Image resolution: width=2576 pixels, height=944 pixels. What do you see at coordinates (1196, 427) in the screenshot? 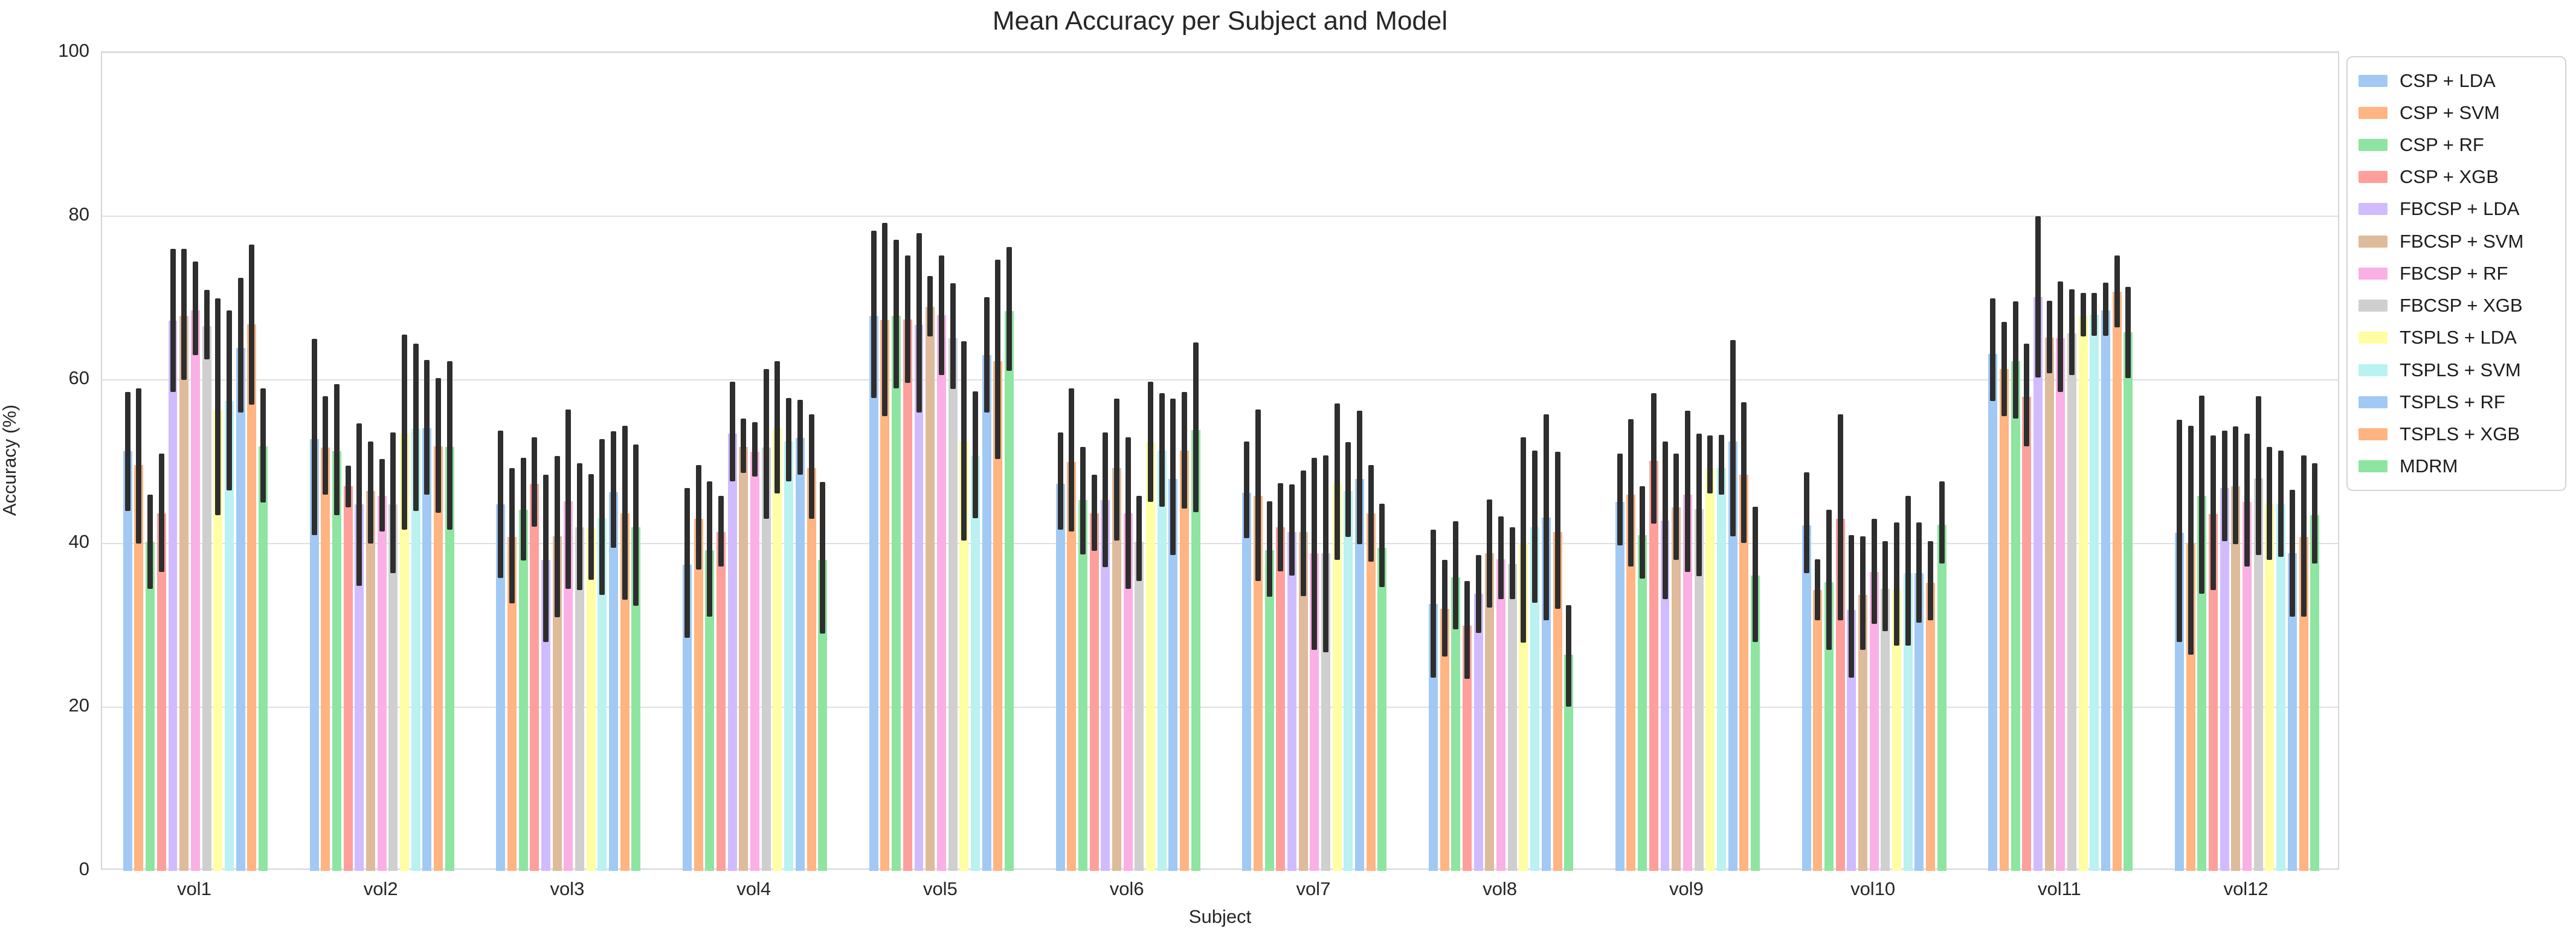
I see `error-bar-vol6-MDRM` at bounding box center [1196, 427].